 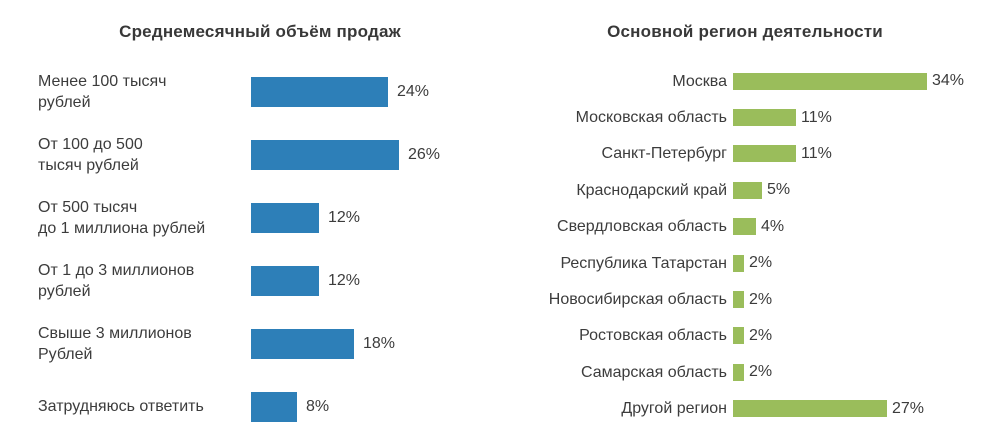 What do you see at coordinates (122, 217) in the screenshot?
I see `category-label: От 500 тысяч до 1 миллиона рублей` at bounding box center [122, 217].